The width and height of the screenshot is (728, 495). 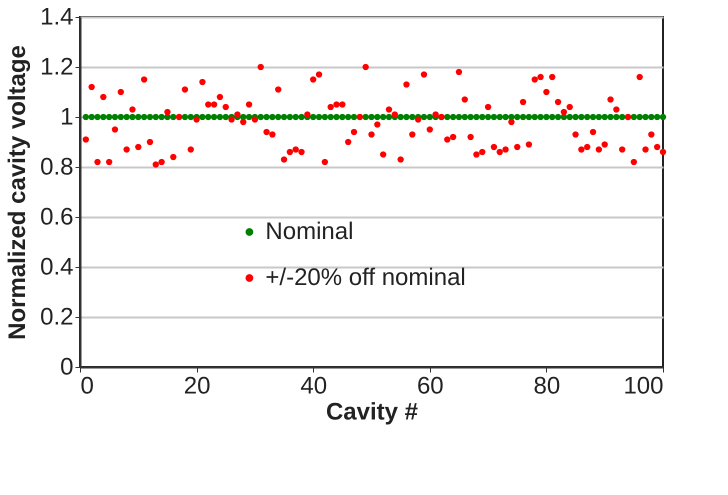 What do you see at coordinates (365, 277) in the screenshot?
I see `legend-label: +/-20% off nominal` at bounding box center [365, 277].